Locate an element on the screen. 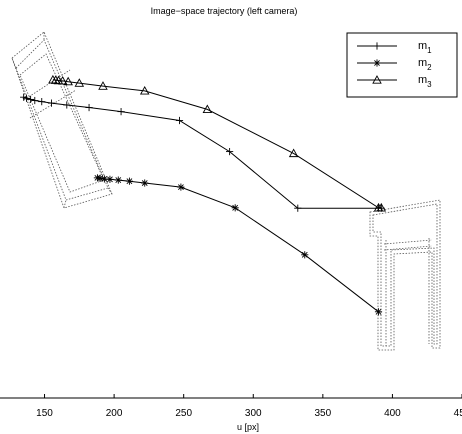 The image size is (462, 434). target-camera-view-outline is located at coordinates (405, 275).